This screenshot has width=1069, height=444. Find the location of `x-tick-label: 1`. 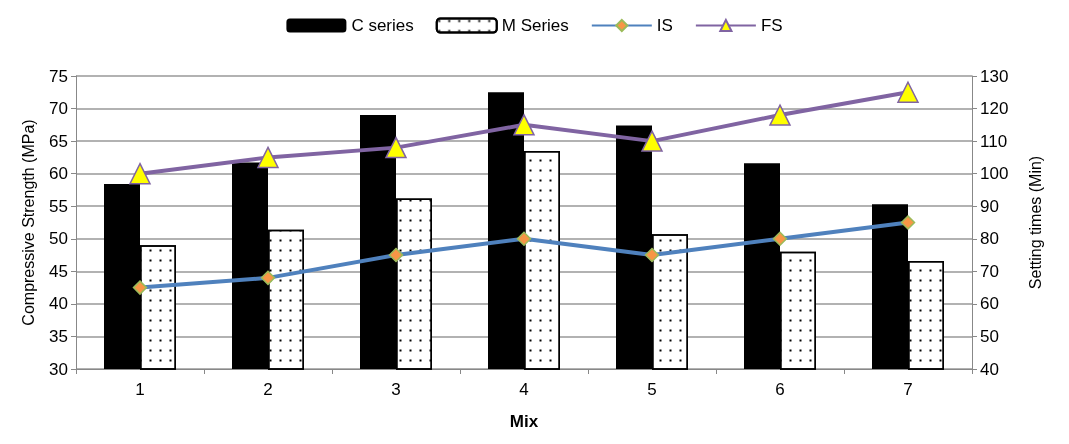

x-tick-label: 1 is located at coordinates (140, 389).